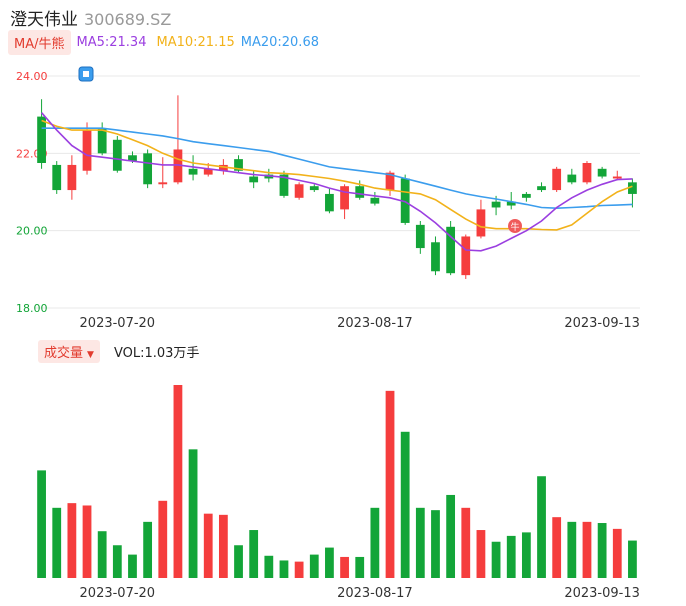  Describe the element at coordinates (39, 42) in the screenshot. I see `ma-toggle-button: MA/牛熊` at that location.